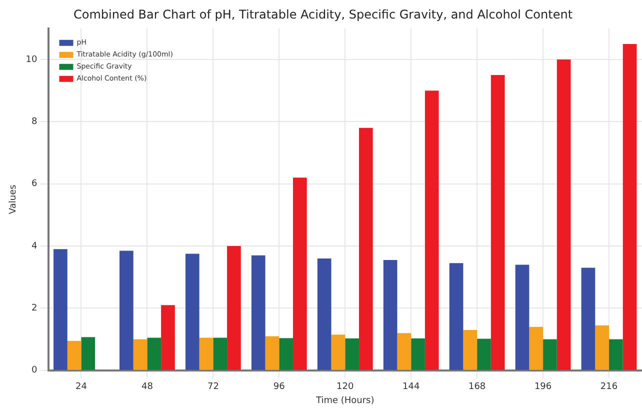 The image size is (642, 408). What do you see at coordinates (35, 184) in the screenshot?
I see `y-tick-label: 6` at bounding box center [35, 184].